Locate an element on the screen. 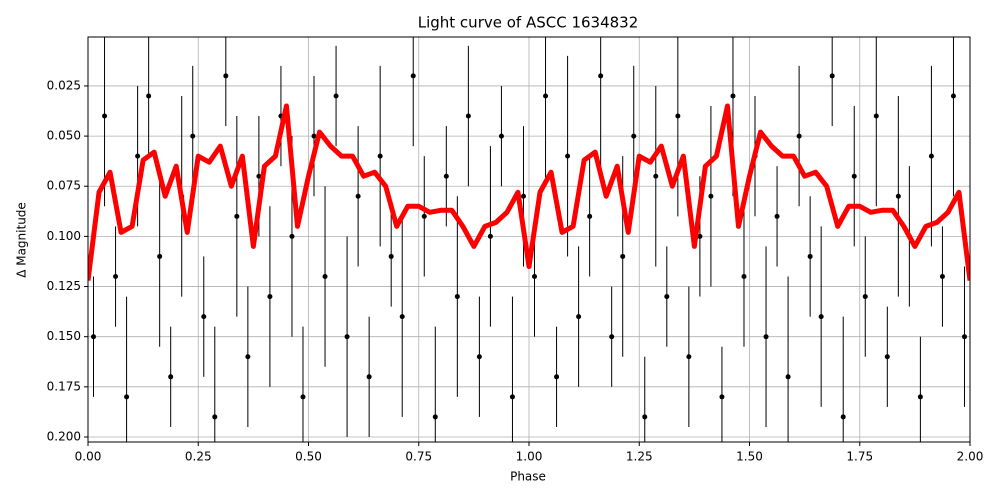 Image resolution: width=1000 pixels, height=500 pixels. x-tick-label: 1.25 is located at coordinates (639, 457).